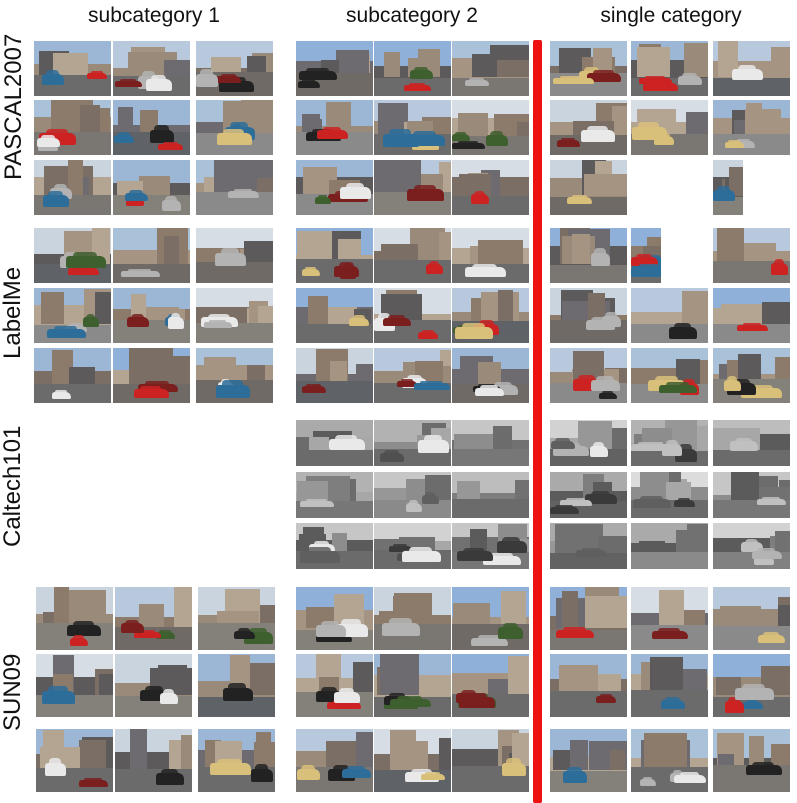  What do you see at coordinates (13, 106) in the screenshot?
I see `row-label-pascal2007: PASCAL2007` at bounding box center [13, 106].